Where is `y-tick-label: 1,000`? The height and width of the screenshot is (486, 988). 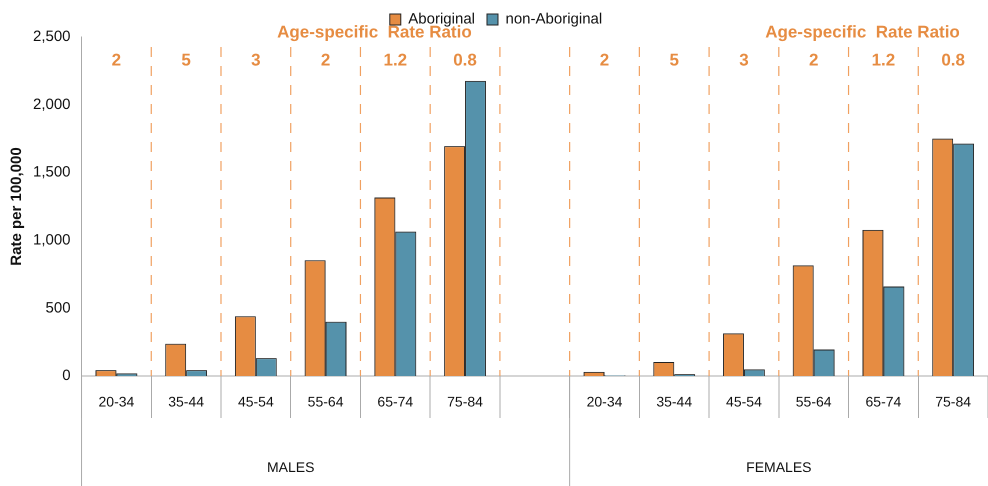 y-tick-label: 1,000 is located at coordinates (51, 240).